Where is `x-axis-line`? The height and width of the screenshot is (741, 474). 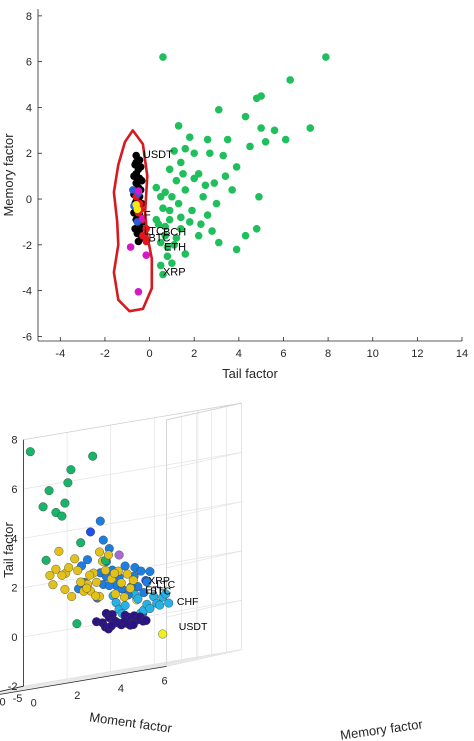
x-axis-line is located at coordinates (12, 688).